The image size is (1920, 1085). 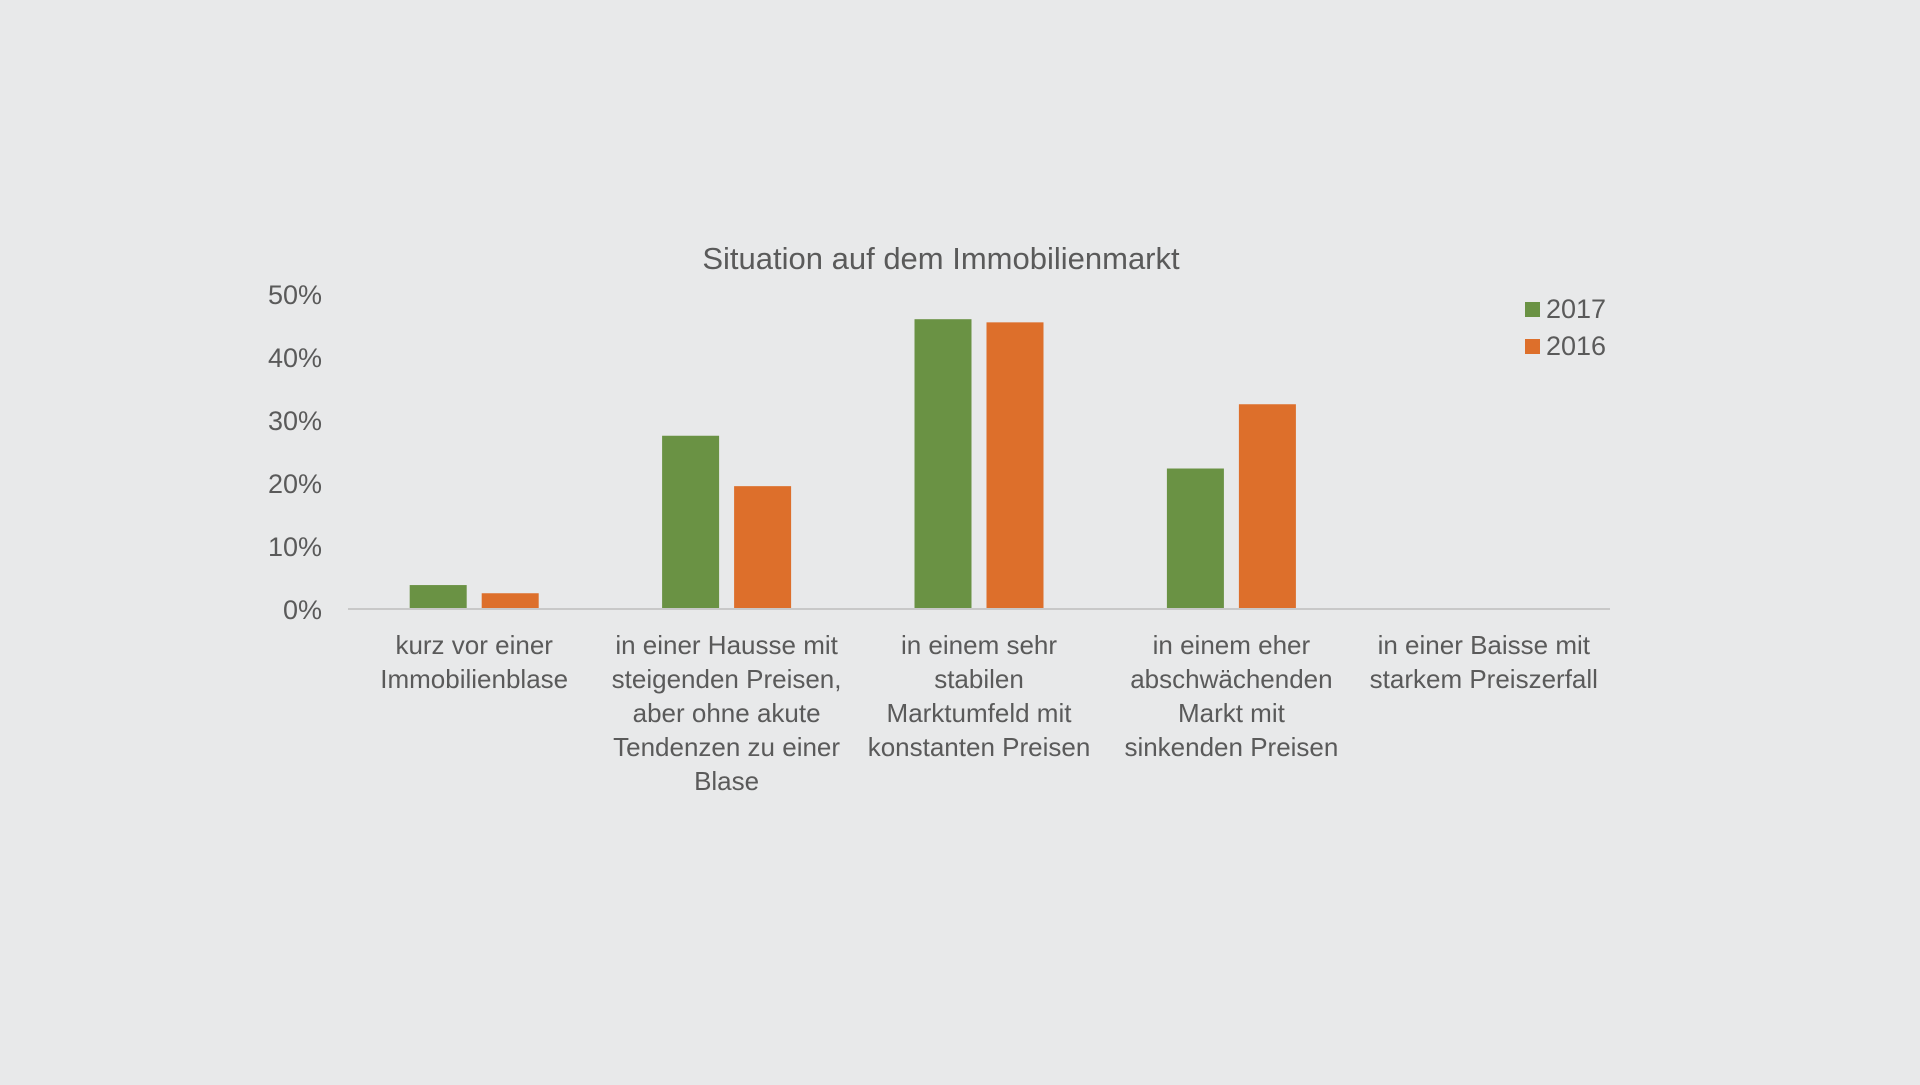 What do you see at coordinates (295, 358) in the screenshot?
I see `y-tick-label: 40%` at bounding box center [295, 358].